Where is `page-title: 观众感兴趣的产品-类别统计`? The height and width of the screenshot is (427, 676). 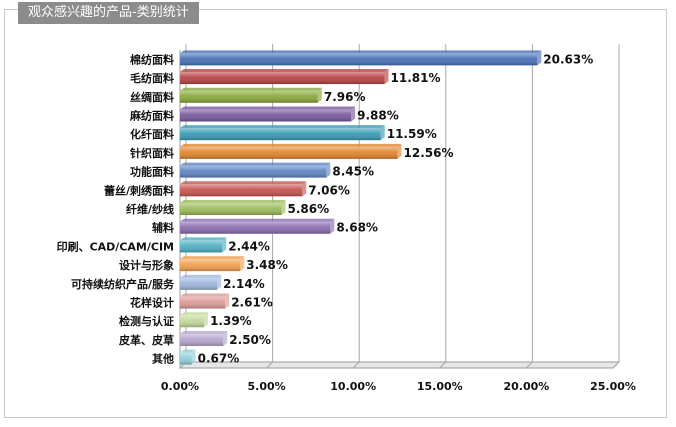 page-title: 观众感兴趣的产品-类别统计 is located at coordinates (108, 13).